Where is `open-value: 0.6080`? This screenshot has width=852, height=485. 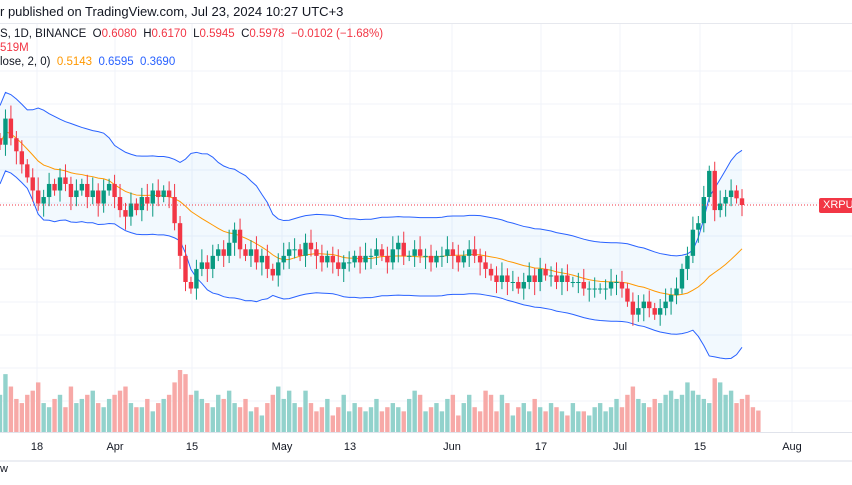 open-value: 0.6080 is located at coordinates (119, 34).